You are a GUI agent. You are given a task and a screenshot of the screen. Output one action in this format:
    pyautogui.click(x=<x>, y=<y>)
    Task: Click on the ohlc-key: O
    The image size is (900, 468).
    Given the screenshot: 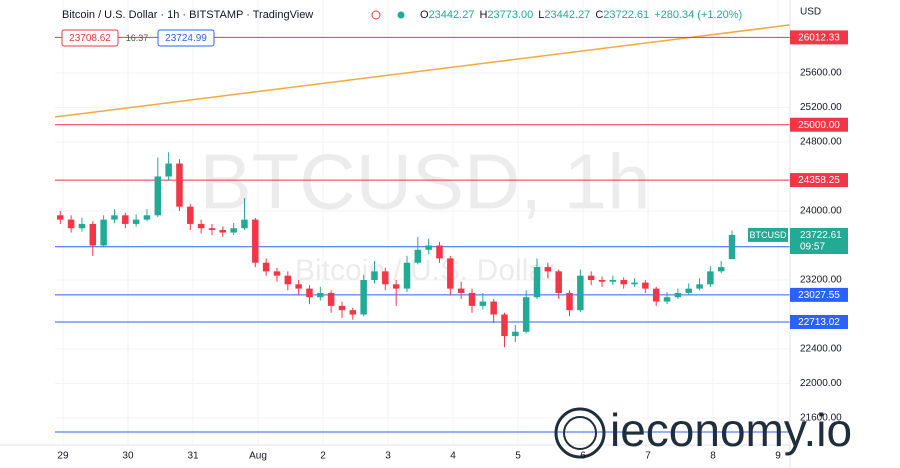 What is the action you would take?
    pyautogui.click(x=424, y=15)
    